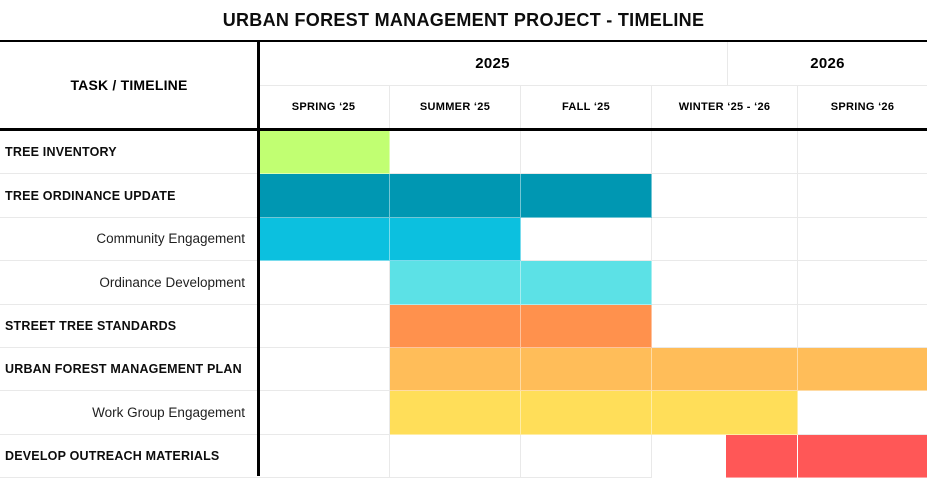 The image size is (927, 478). What do you see at coordinates (129, 283) in the screenshot?
I see `task-label: Ordinance Development` at bounding box center [129, 283].